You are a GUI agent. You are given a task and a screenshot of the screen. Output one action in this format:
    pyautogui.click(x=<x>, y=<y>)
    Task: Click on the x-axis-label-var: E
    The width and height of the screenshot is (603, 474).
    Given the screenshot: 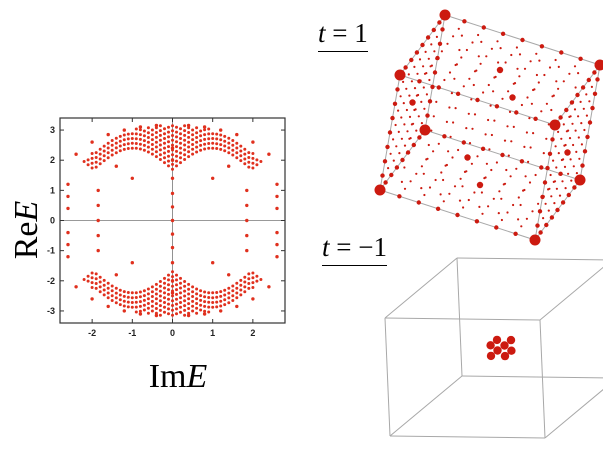 What is the action you would take?
    pyautogui.click(x=197, y=376)
    